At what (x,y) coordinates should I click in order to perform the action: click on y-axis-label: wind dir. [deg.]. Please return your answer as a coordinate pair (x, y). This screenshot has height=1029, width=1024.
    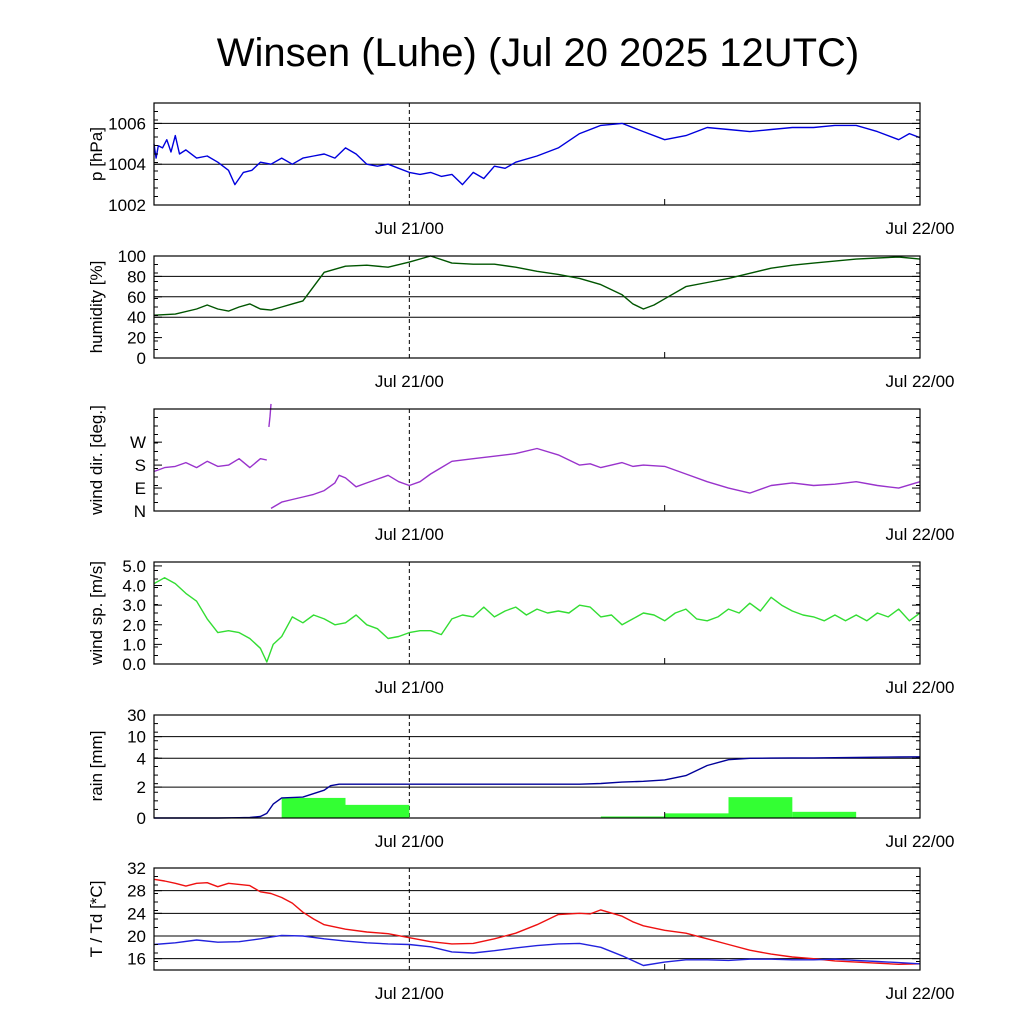
    Looking at the image, I should click on (96, 460).